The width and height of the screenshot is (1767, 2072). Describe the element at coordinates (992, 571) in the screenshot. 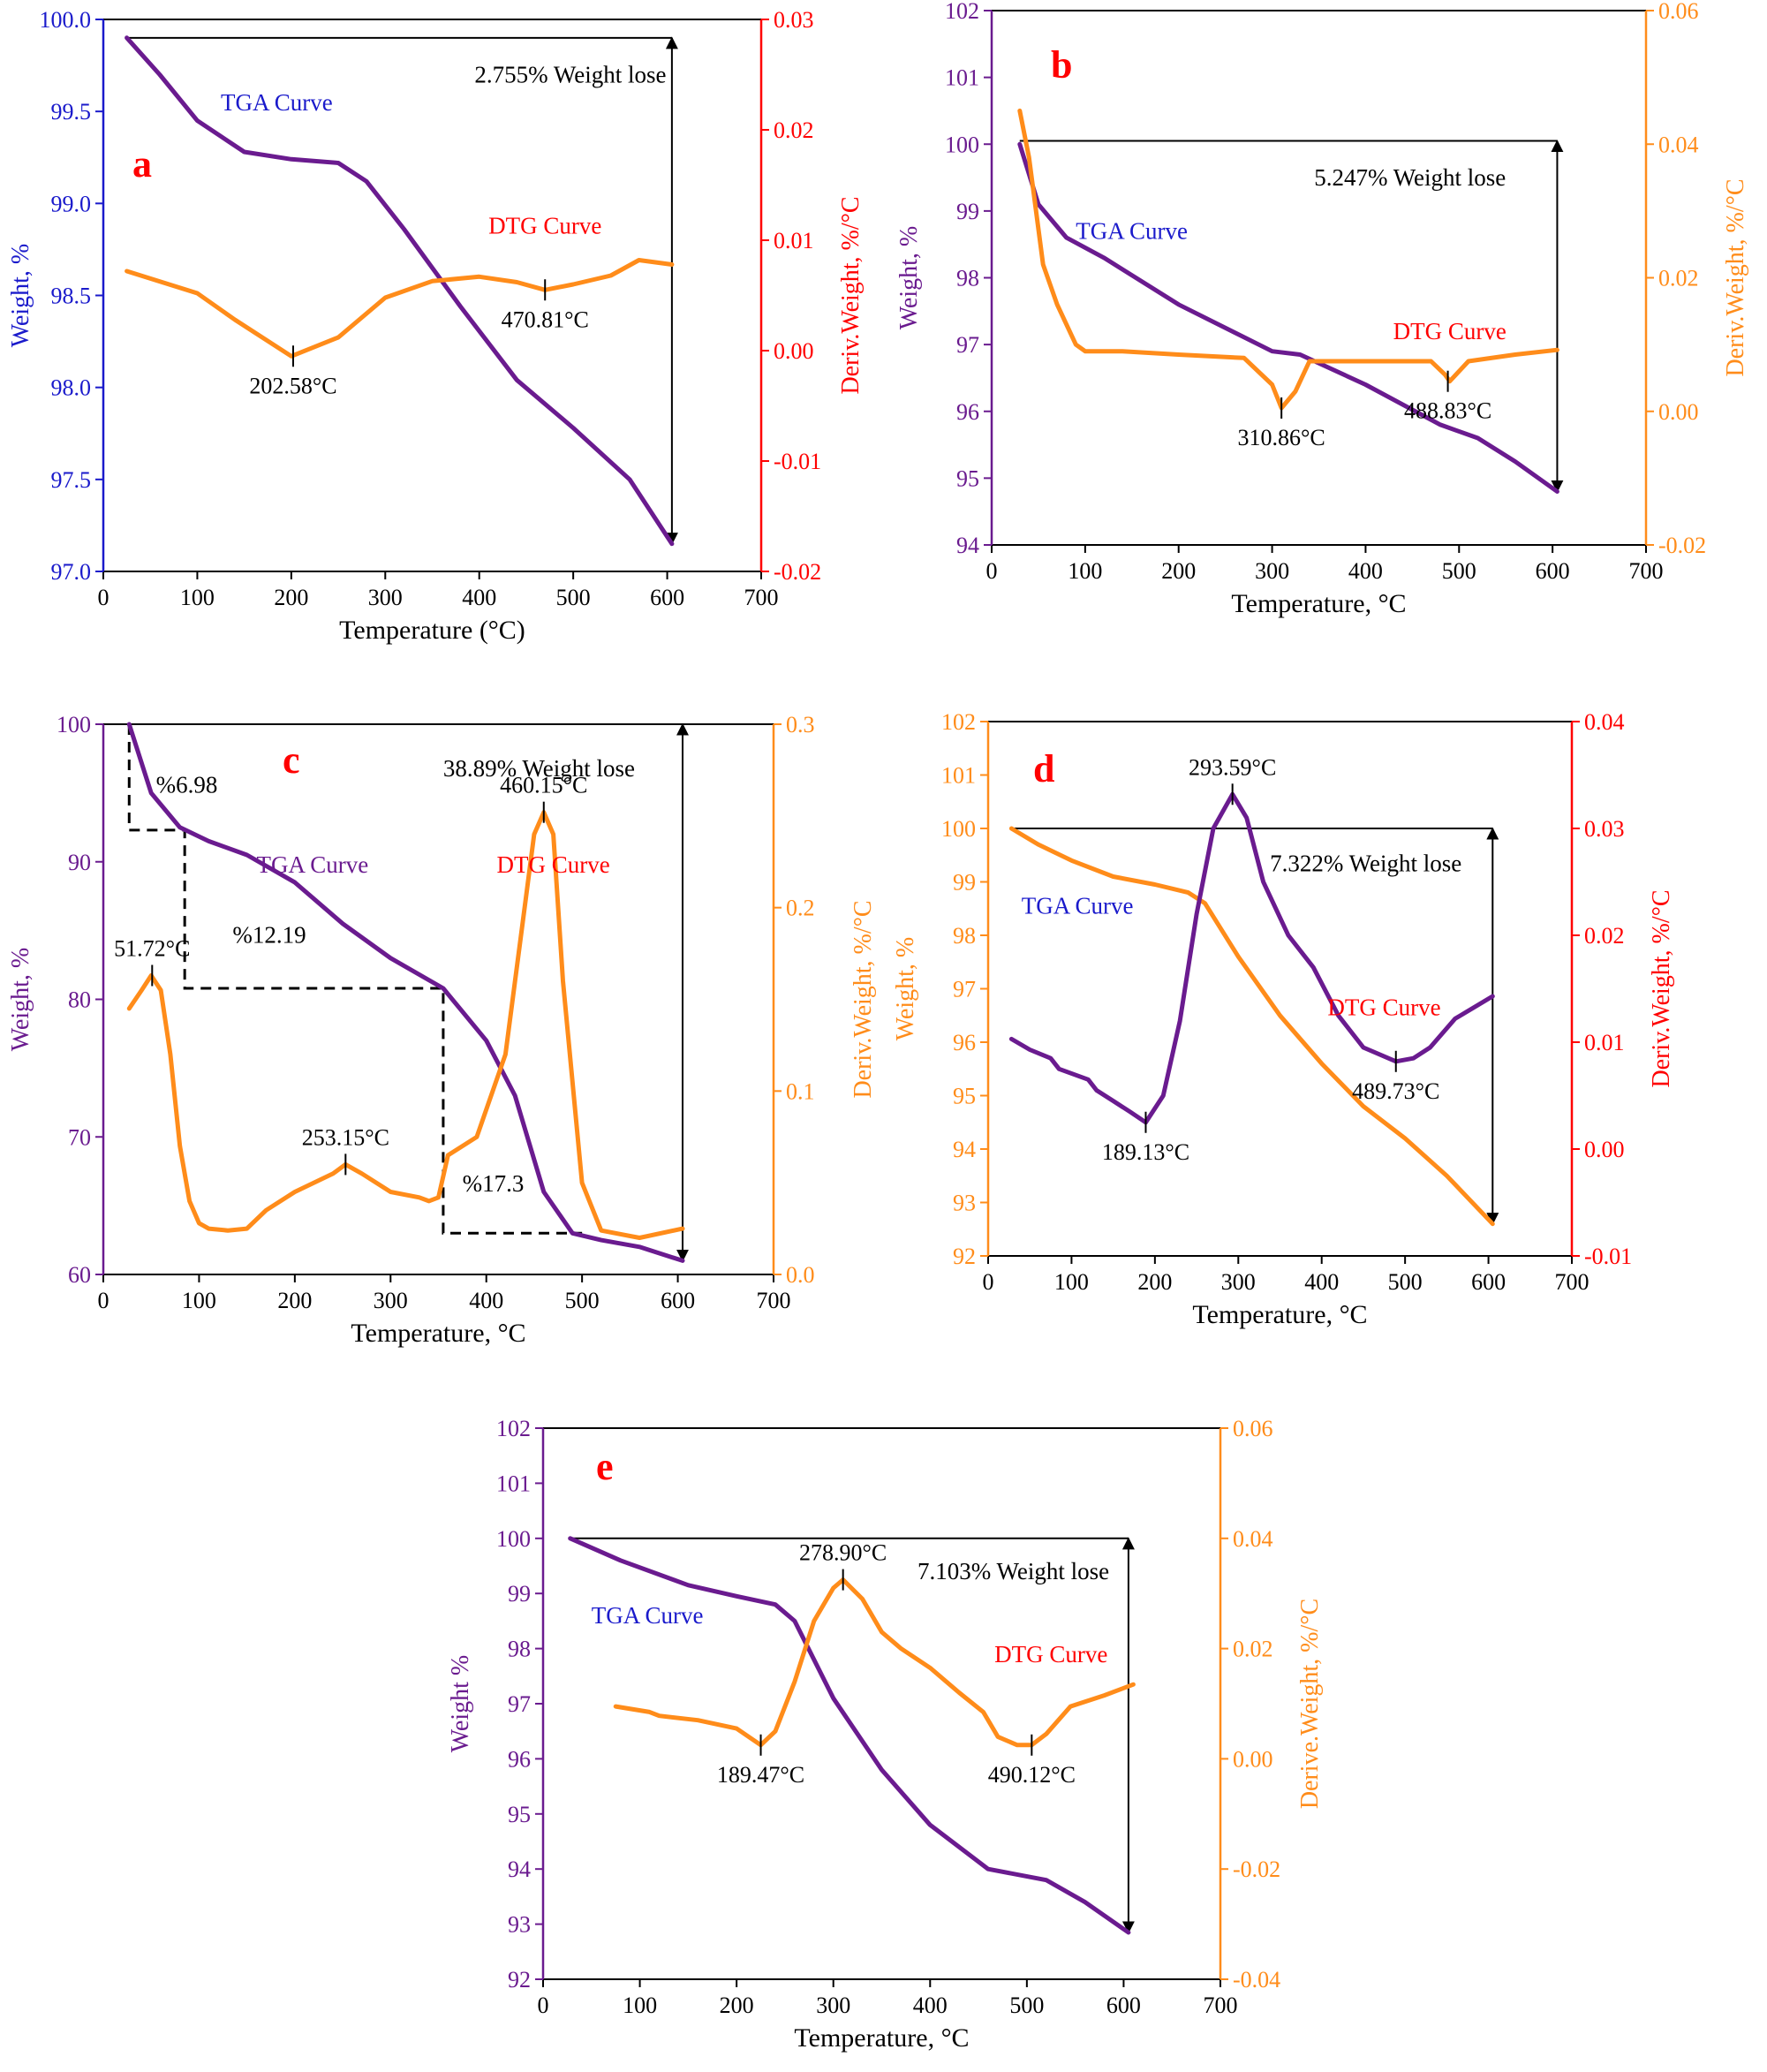

I see `x-tick-label: 0` at that location.